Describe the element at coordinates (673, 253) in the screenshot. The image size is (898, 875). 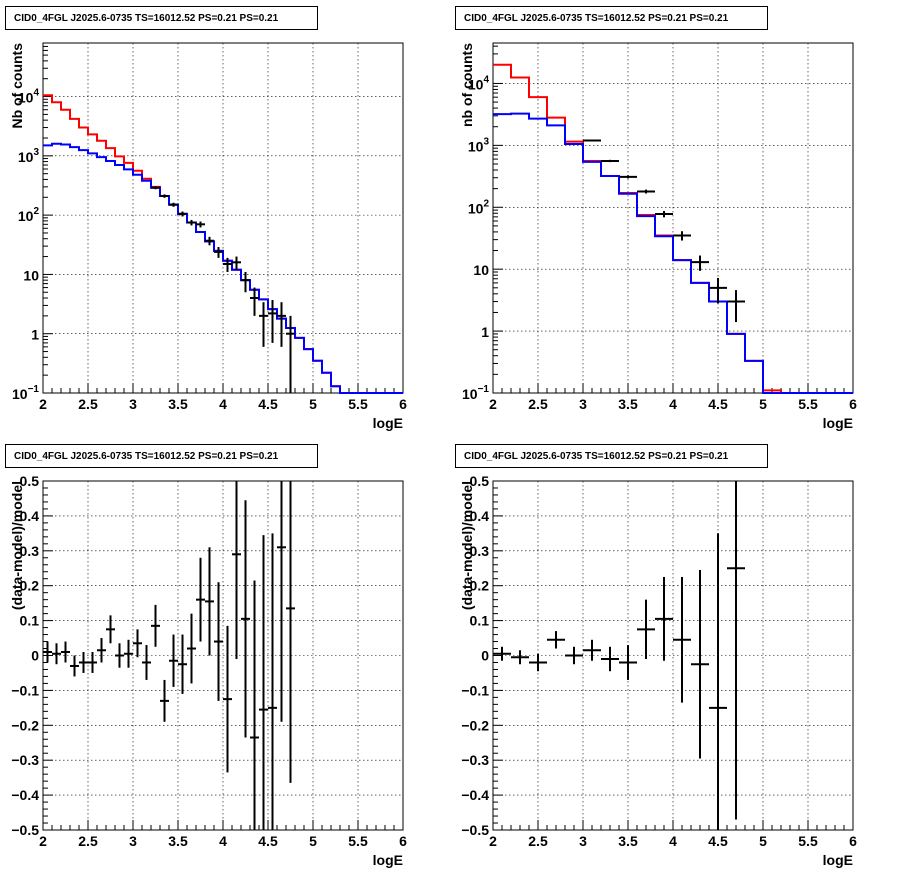
I see `model-series-blue` at that location.